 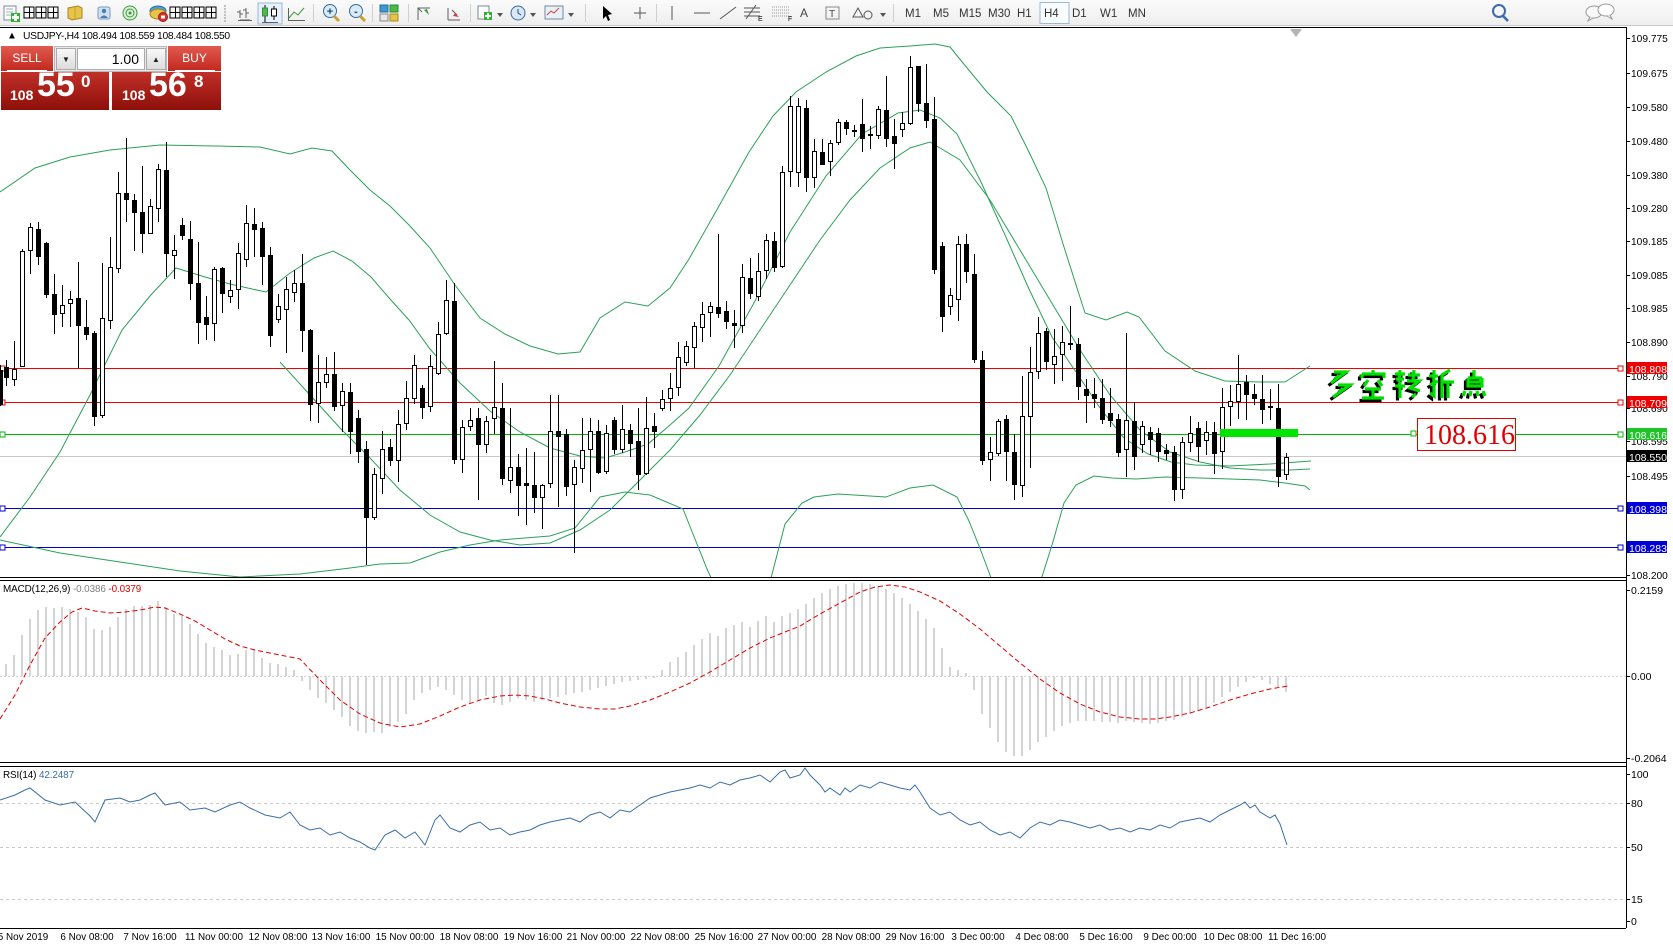 What do you see at coordinates (1649, 39) in the screenshot?
I see `svg-text: 109.775` at bounding box center [1649, 39].